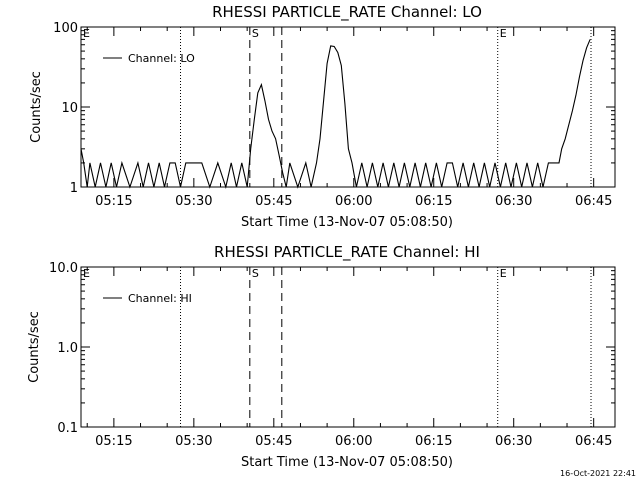 Image resolution: width=640 pixels, height=480 pixels. Describe the element at coordinates (347, 12) in the screenshot. I see `chart-title: RHESSI PARTICLE_RATE Channel: LO` at that location.